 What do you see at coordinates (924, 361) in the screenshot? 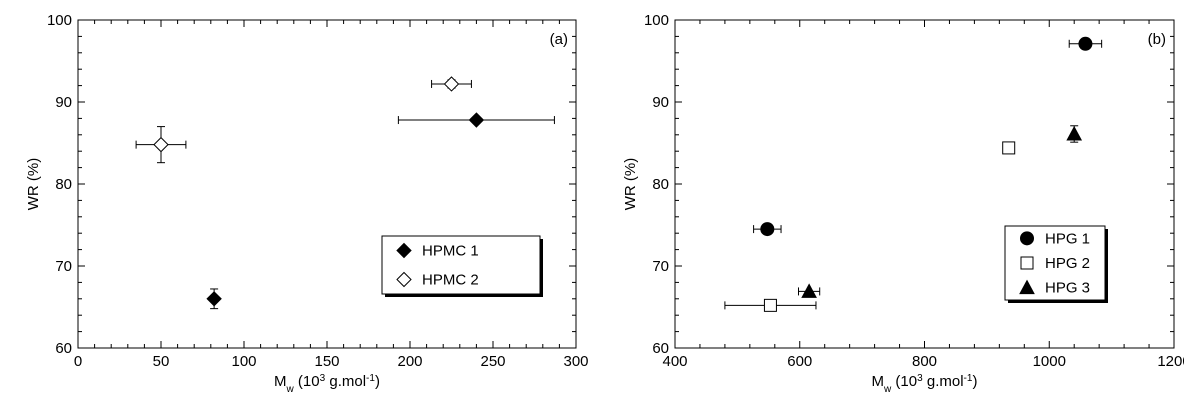
I see `x-tick-label: 800` at bounding box center [924, 361].